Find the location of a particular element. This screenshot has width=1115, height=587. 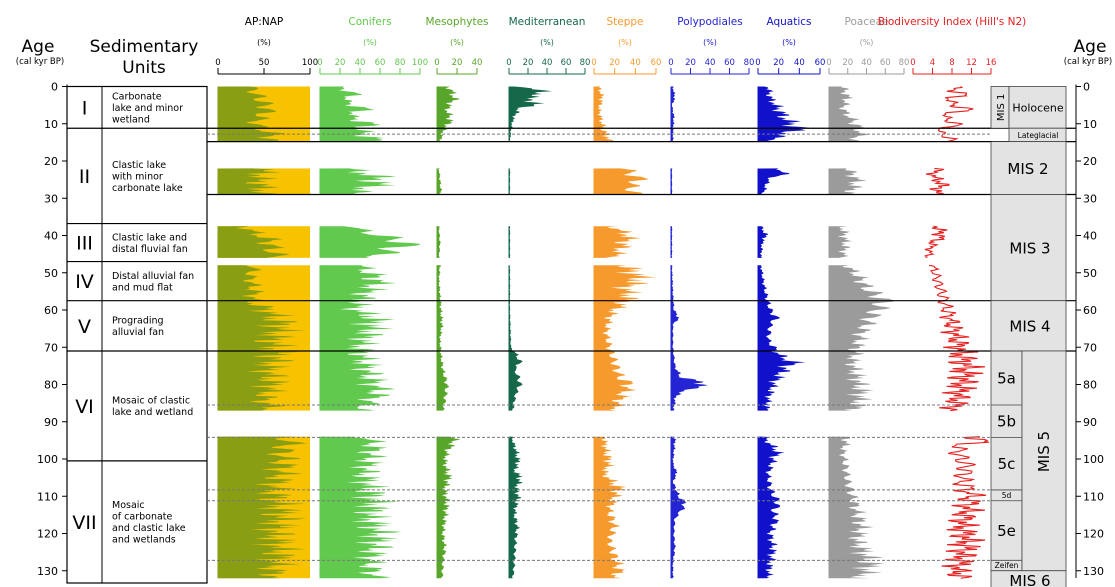

holocene-label: Holocene is located at coordinates (1038, 107).